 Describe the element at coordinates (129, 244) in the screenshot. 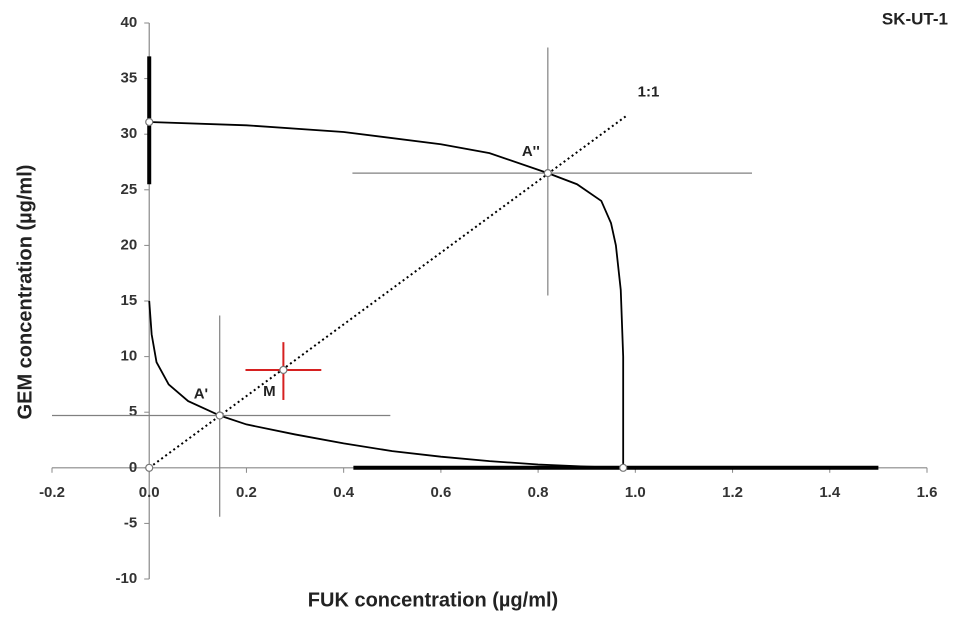

I see `y-tick-label: 20` at that location.